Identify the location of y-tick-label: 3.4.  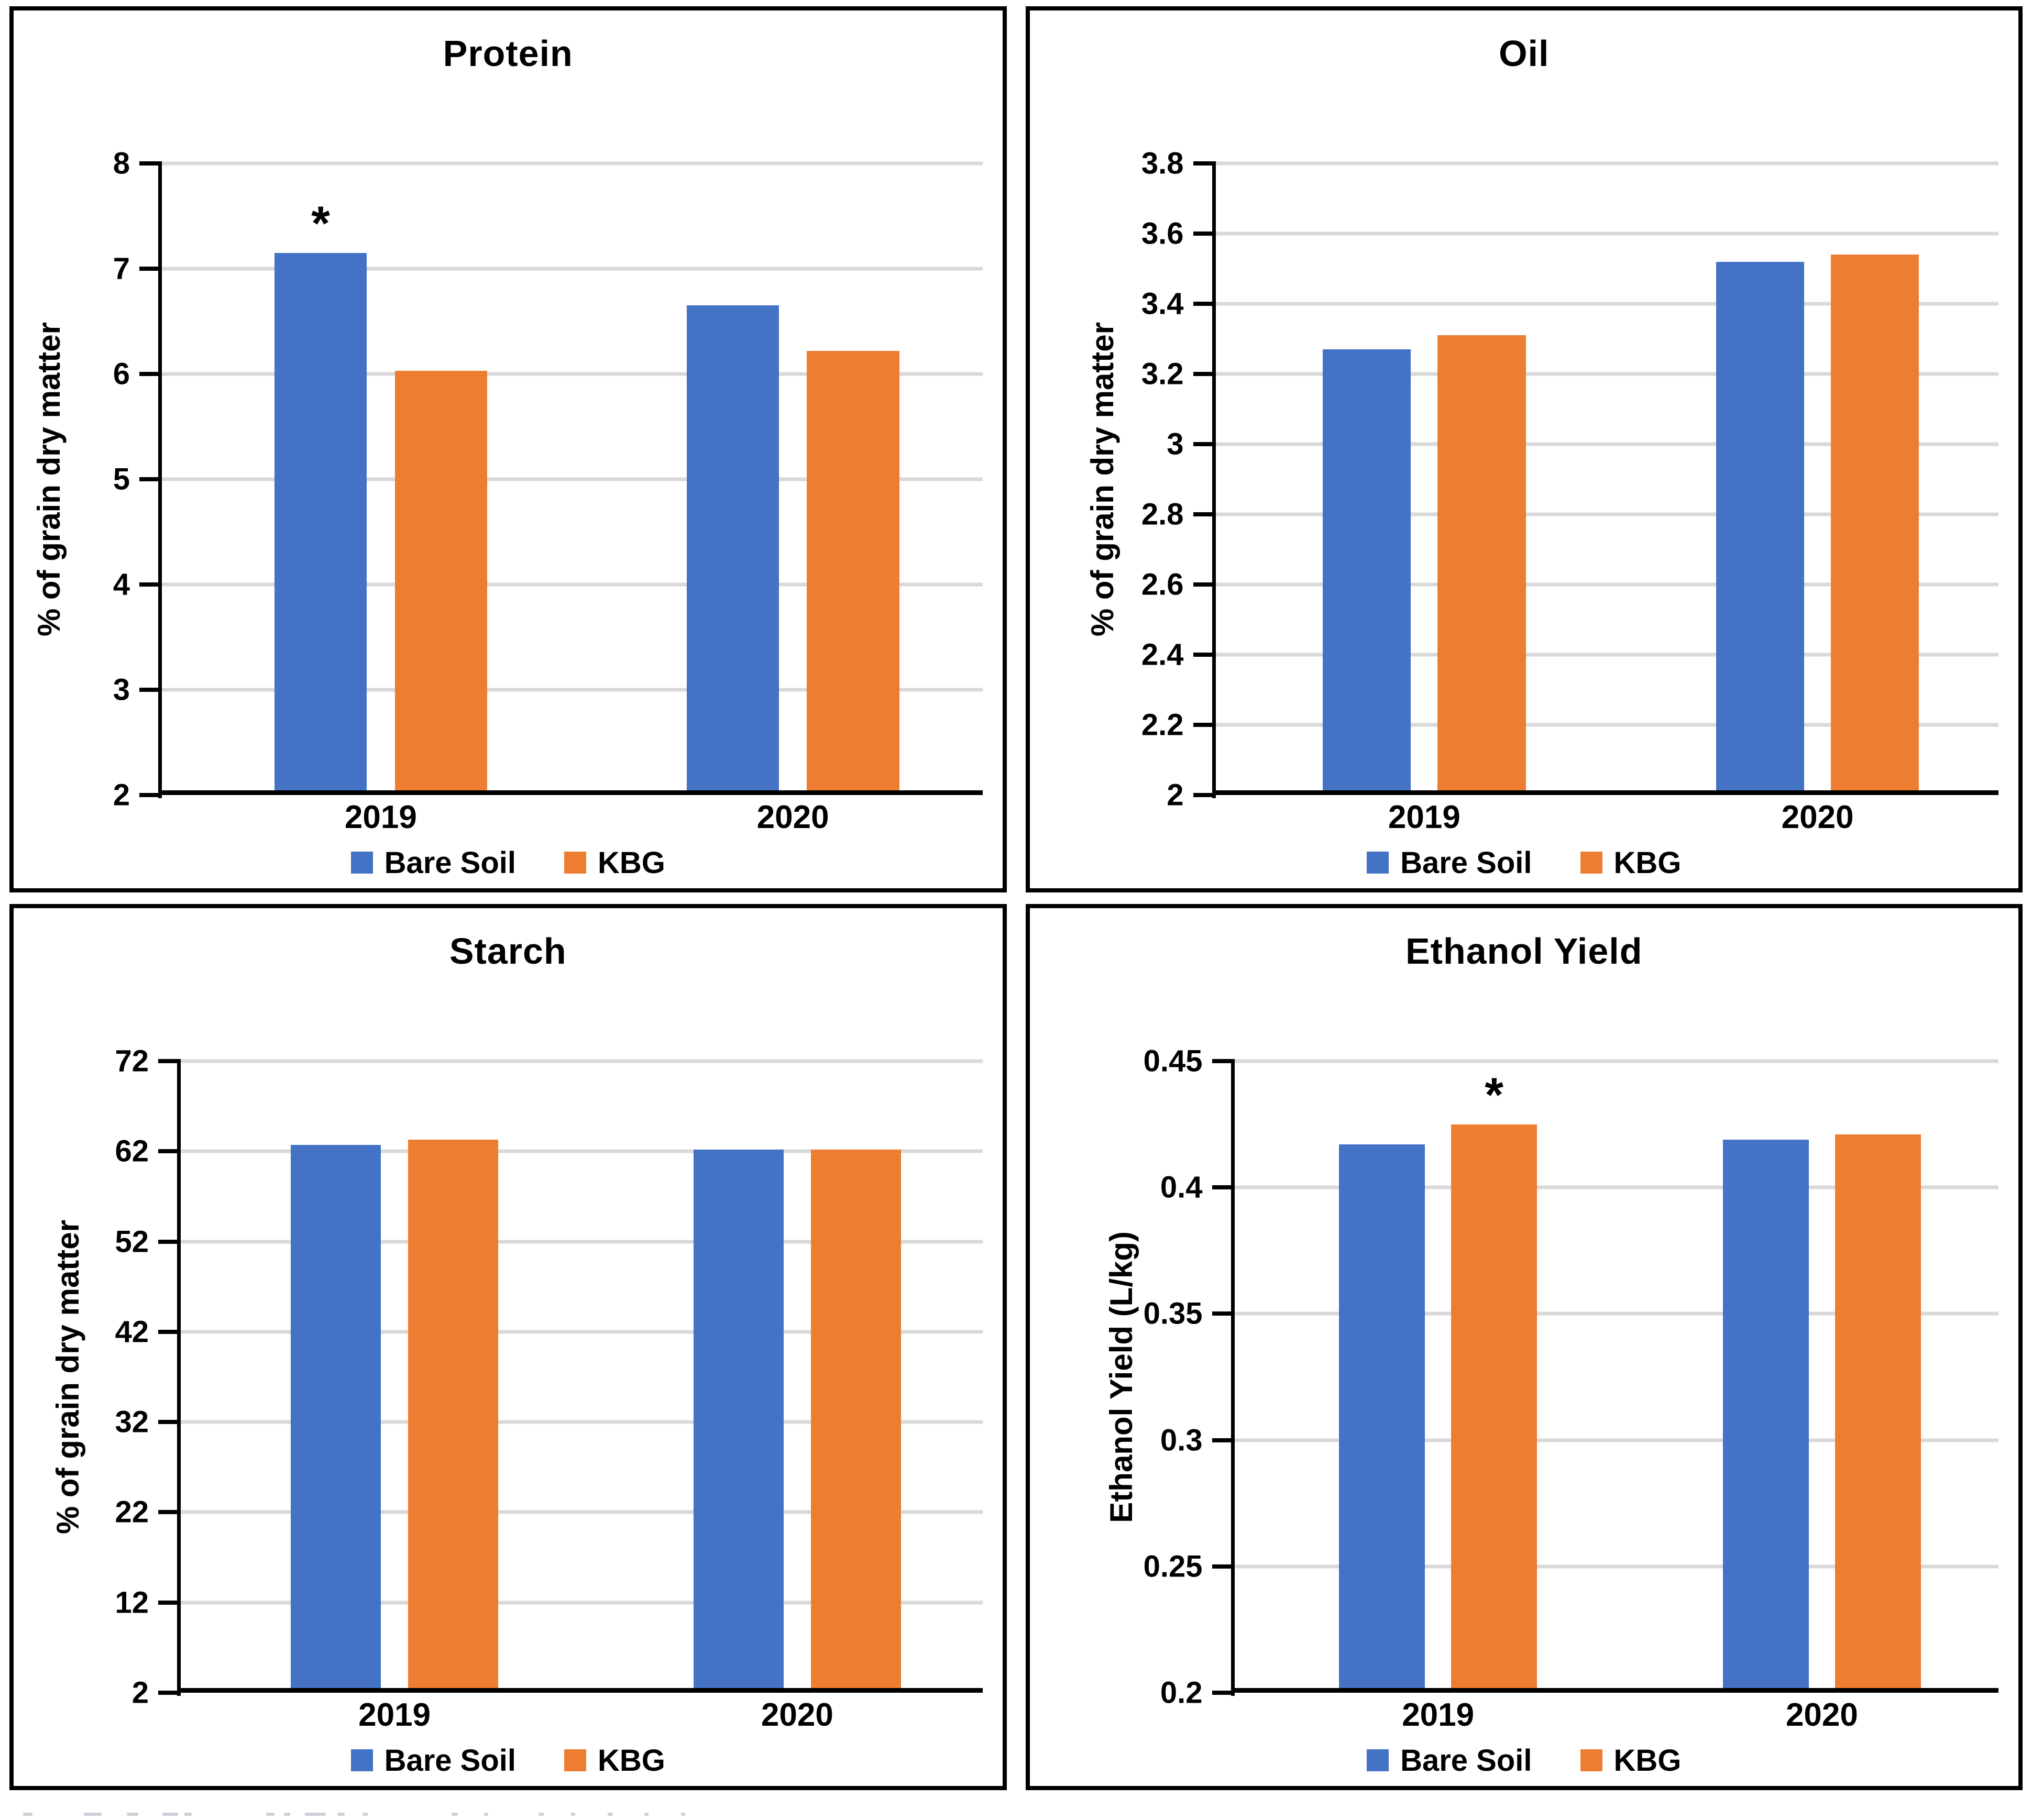
(1163, 303).